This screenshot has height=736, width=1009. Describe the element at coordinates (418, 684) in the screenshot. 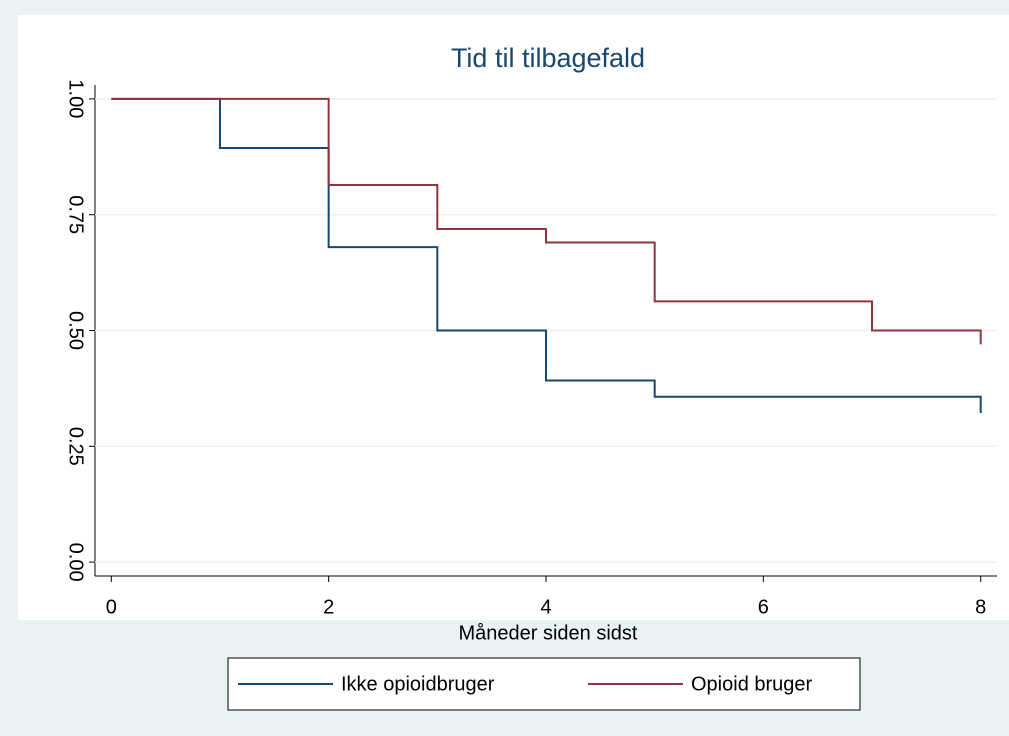

I see `legend-label: Ikke opioidbruger` at that location.